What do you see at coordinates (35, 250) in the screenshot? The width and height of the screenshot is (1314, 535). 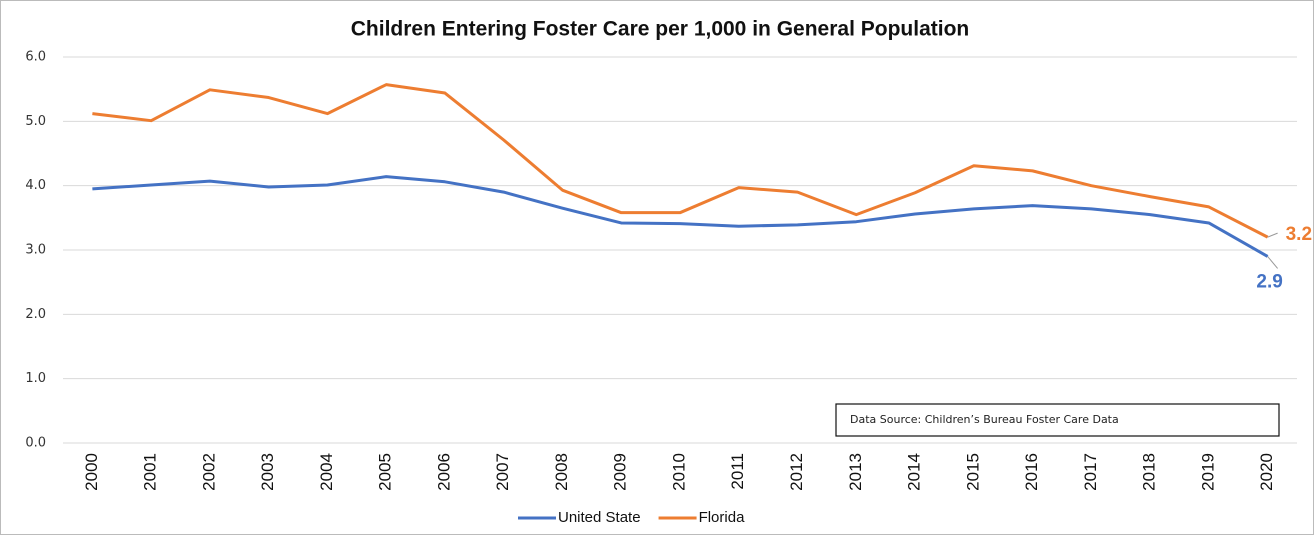 I see `y-tick-label: 3.0` at bounding box center [35, 250].